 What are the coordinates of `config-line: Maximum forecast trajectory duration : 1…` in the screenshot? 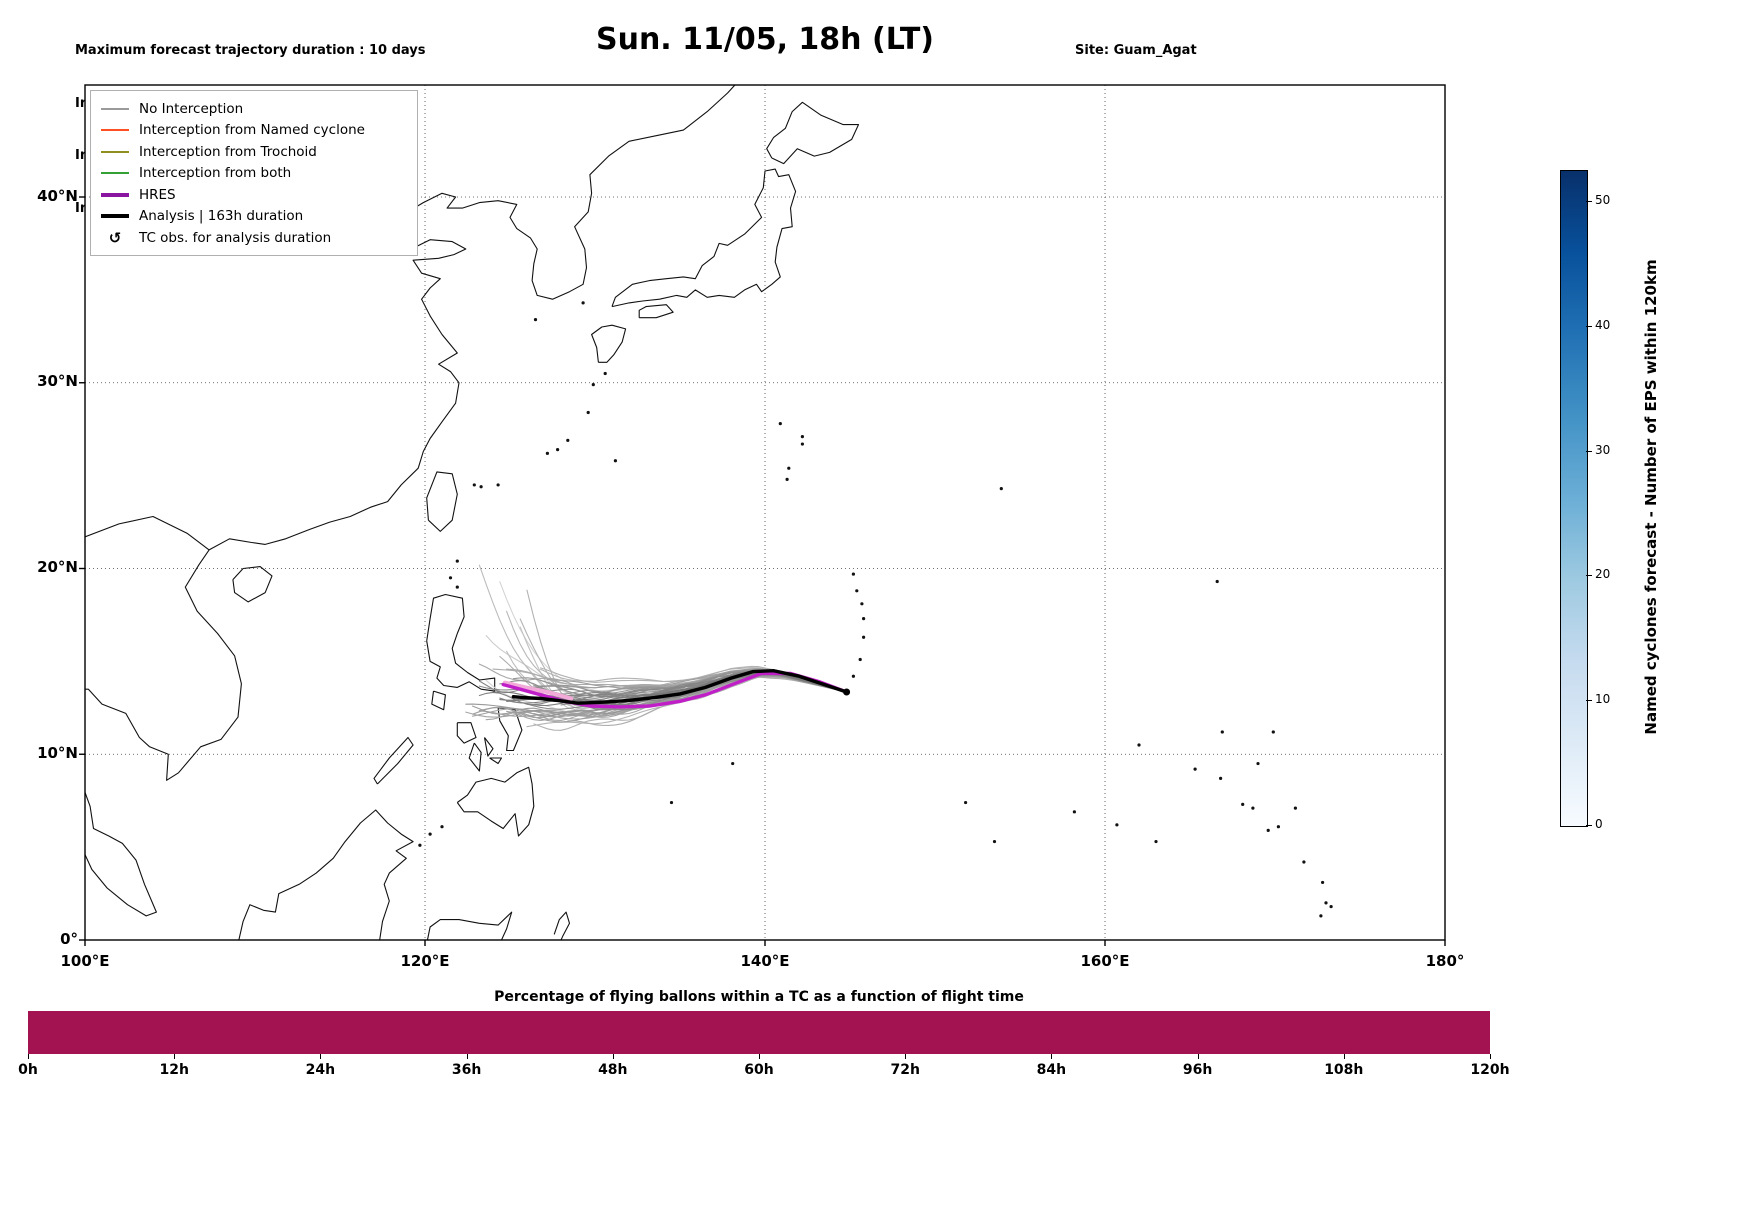 It's located at (250, 50).